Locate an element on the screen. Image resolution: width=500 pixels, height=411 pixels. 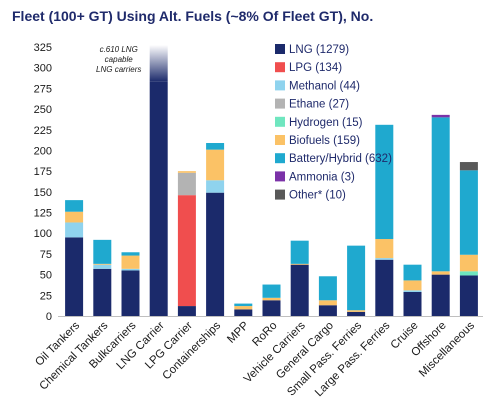
bar-segment-mpp-battery-hybrid is located at coordinates (243, 305).